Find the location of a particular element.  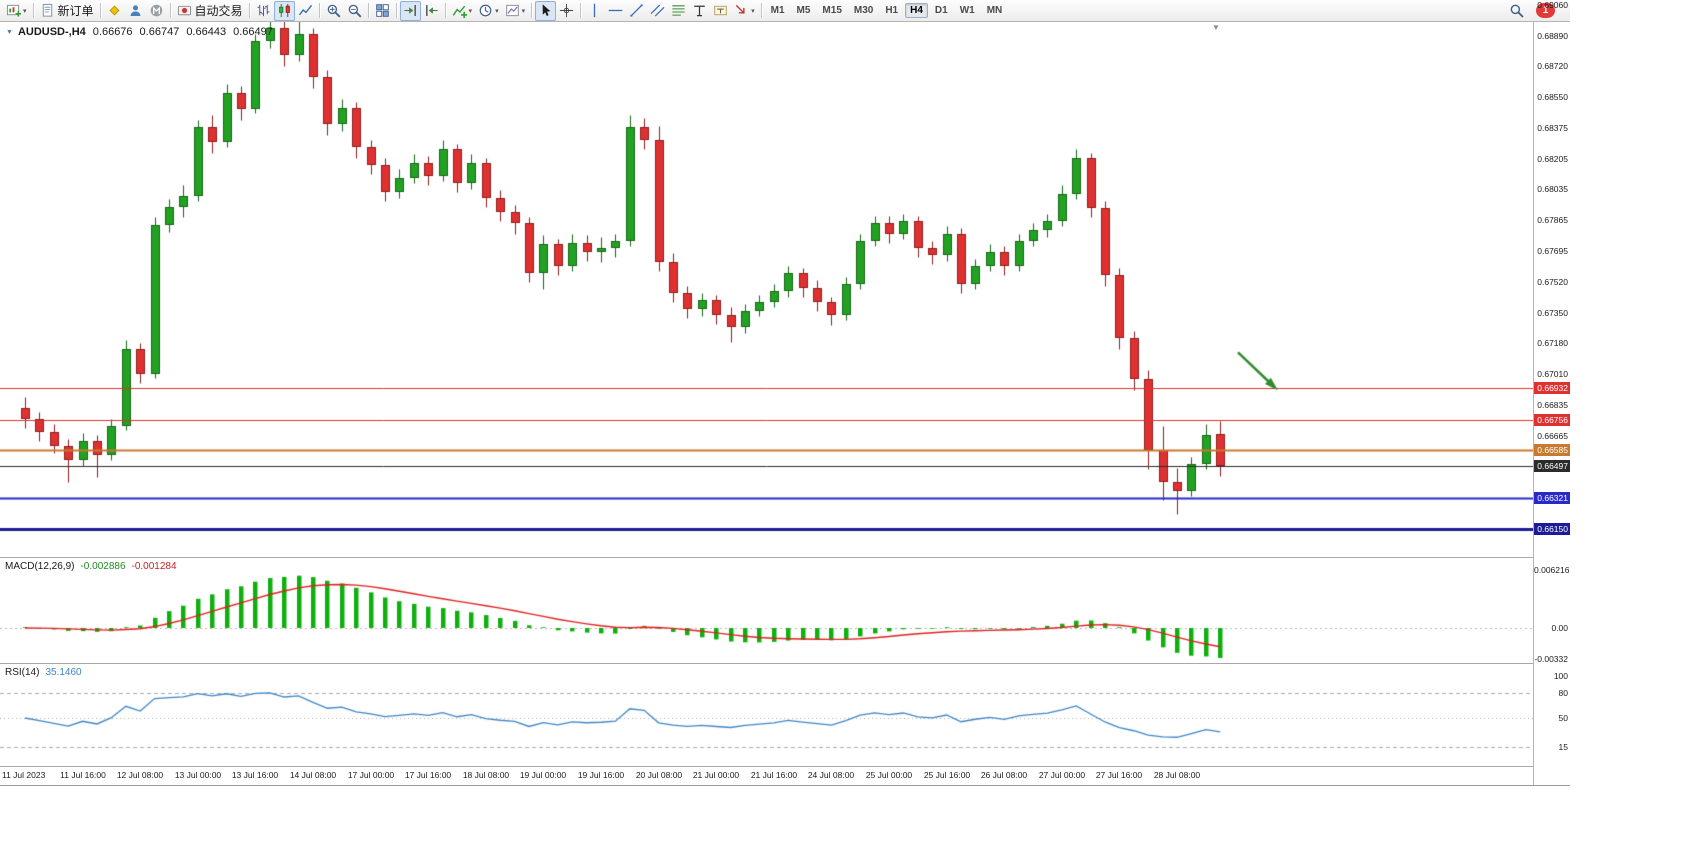

autotrading-icon is located at coordinates (184, 10).